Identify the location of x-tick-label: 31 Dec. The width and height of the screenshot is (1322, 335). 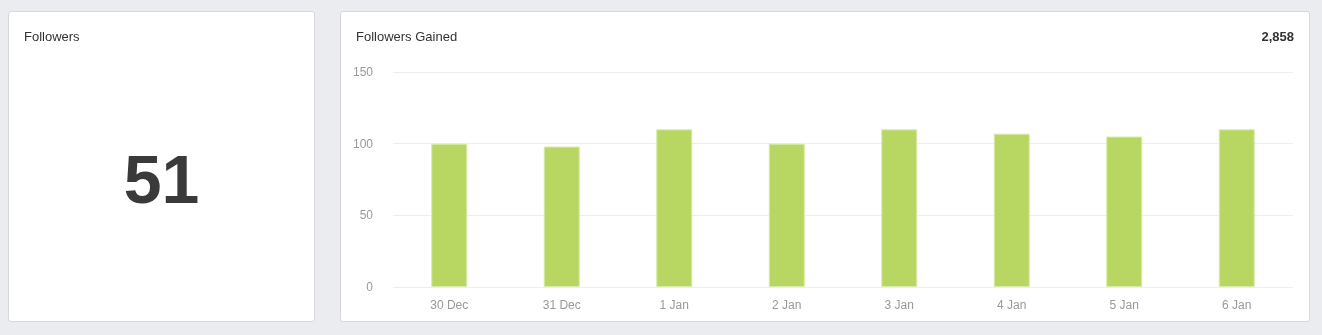
(561, 305).